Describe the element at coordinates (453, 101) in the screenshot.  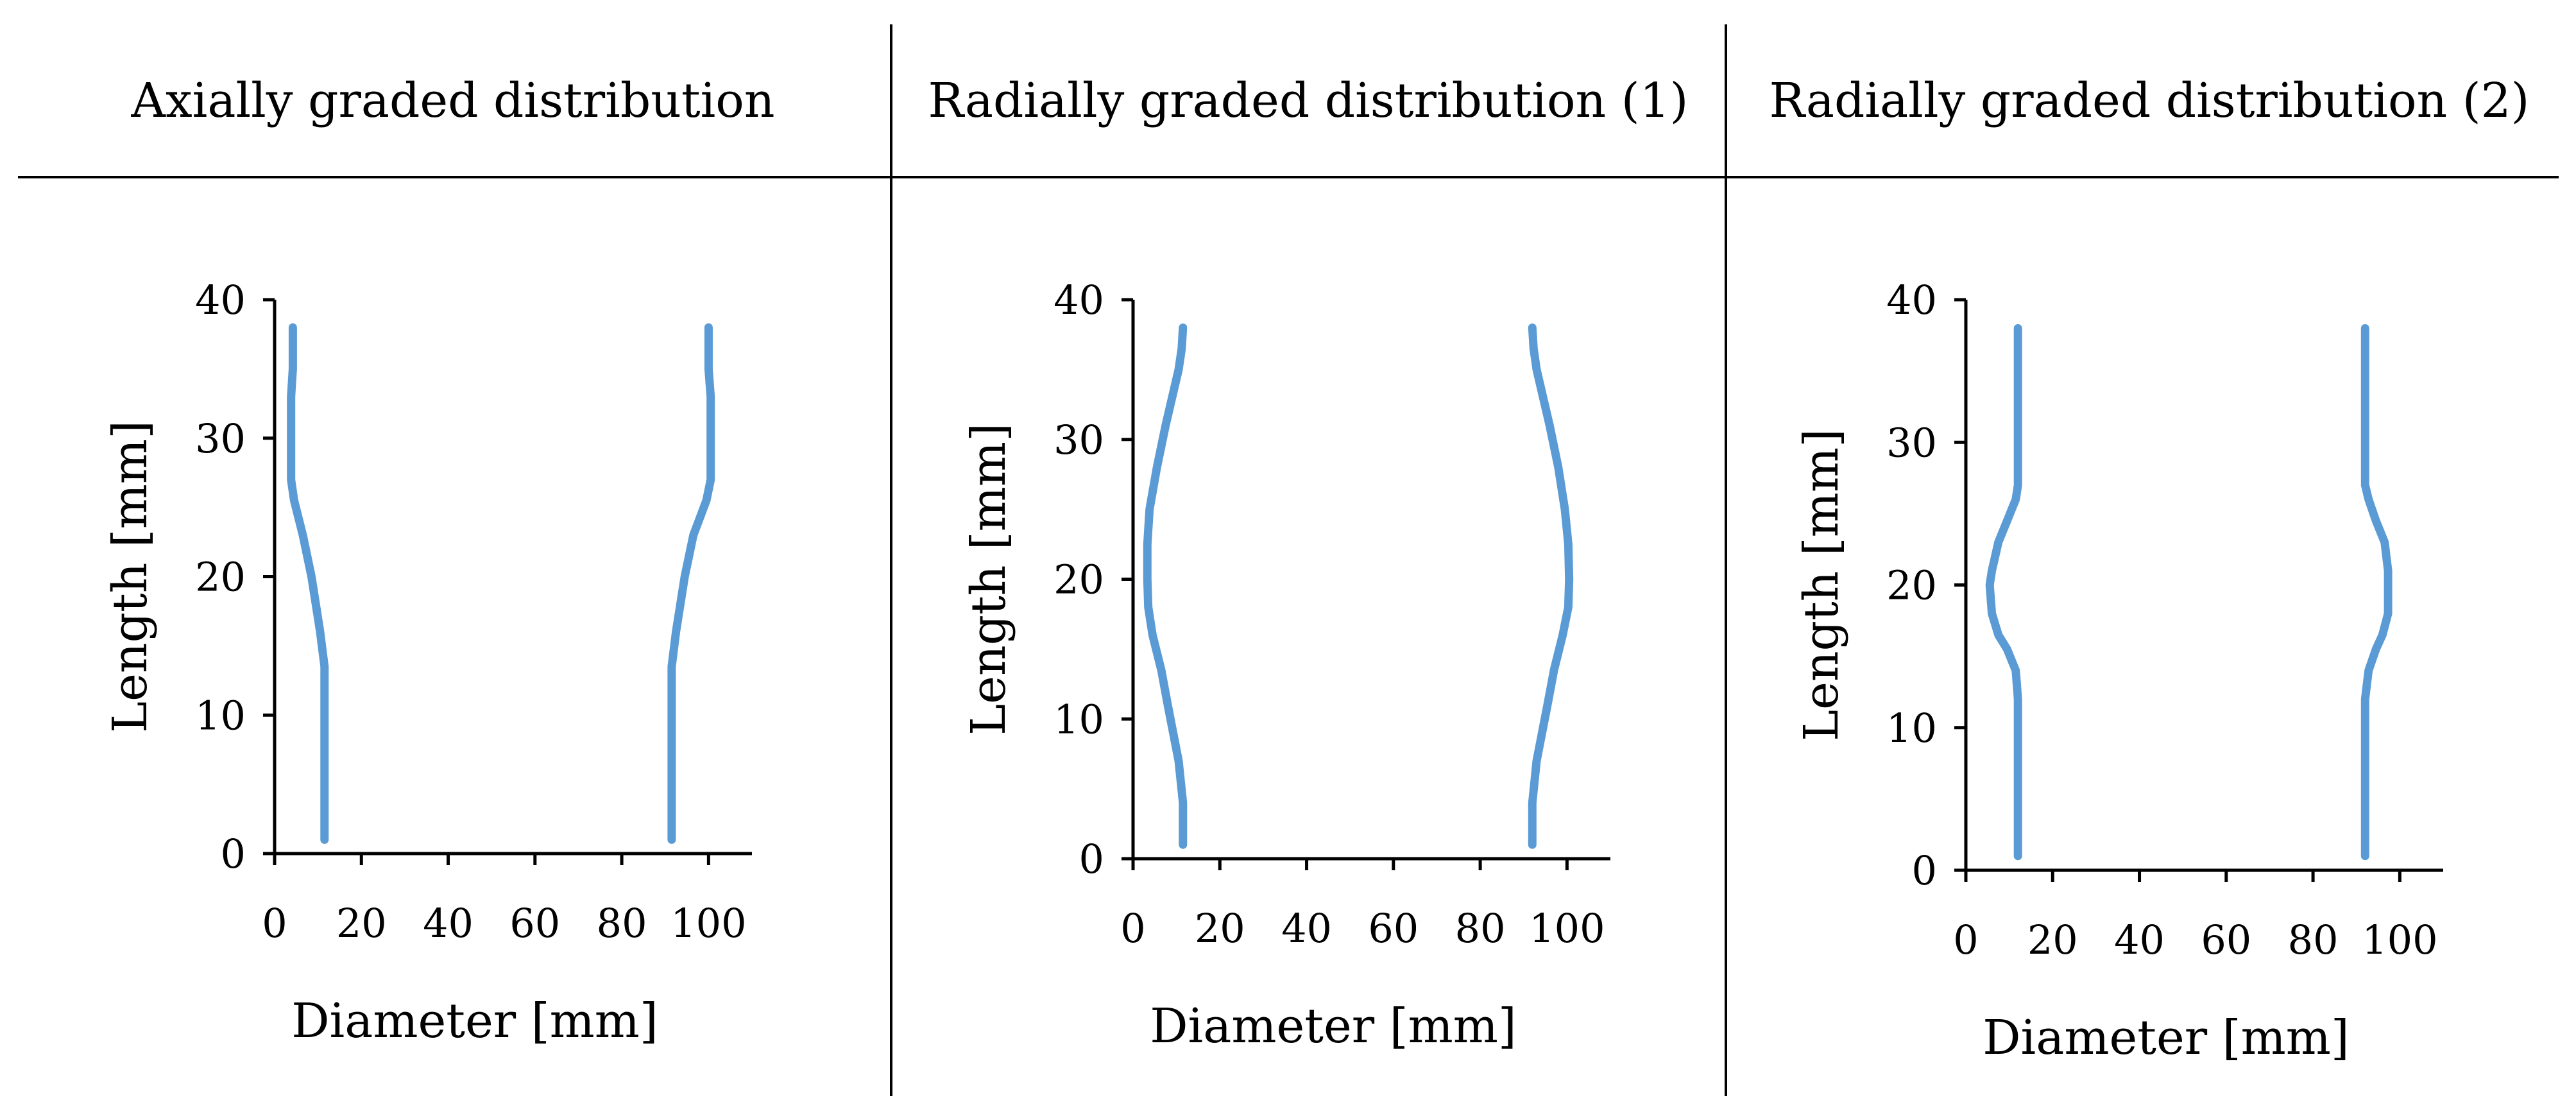
I see `panel-title-1: Axially graded distribution` at that location.